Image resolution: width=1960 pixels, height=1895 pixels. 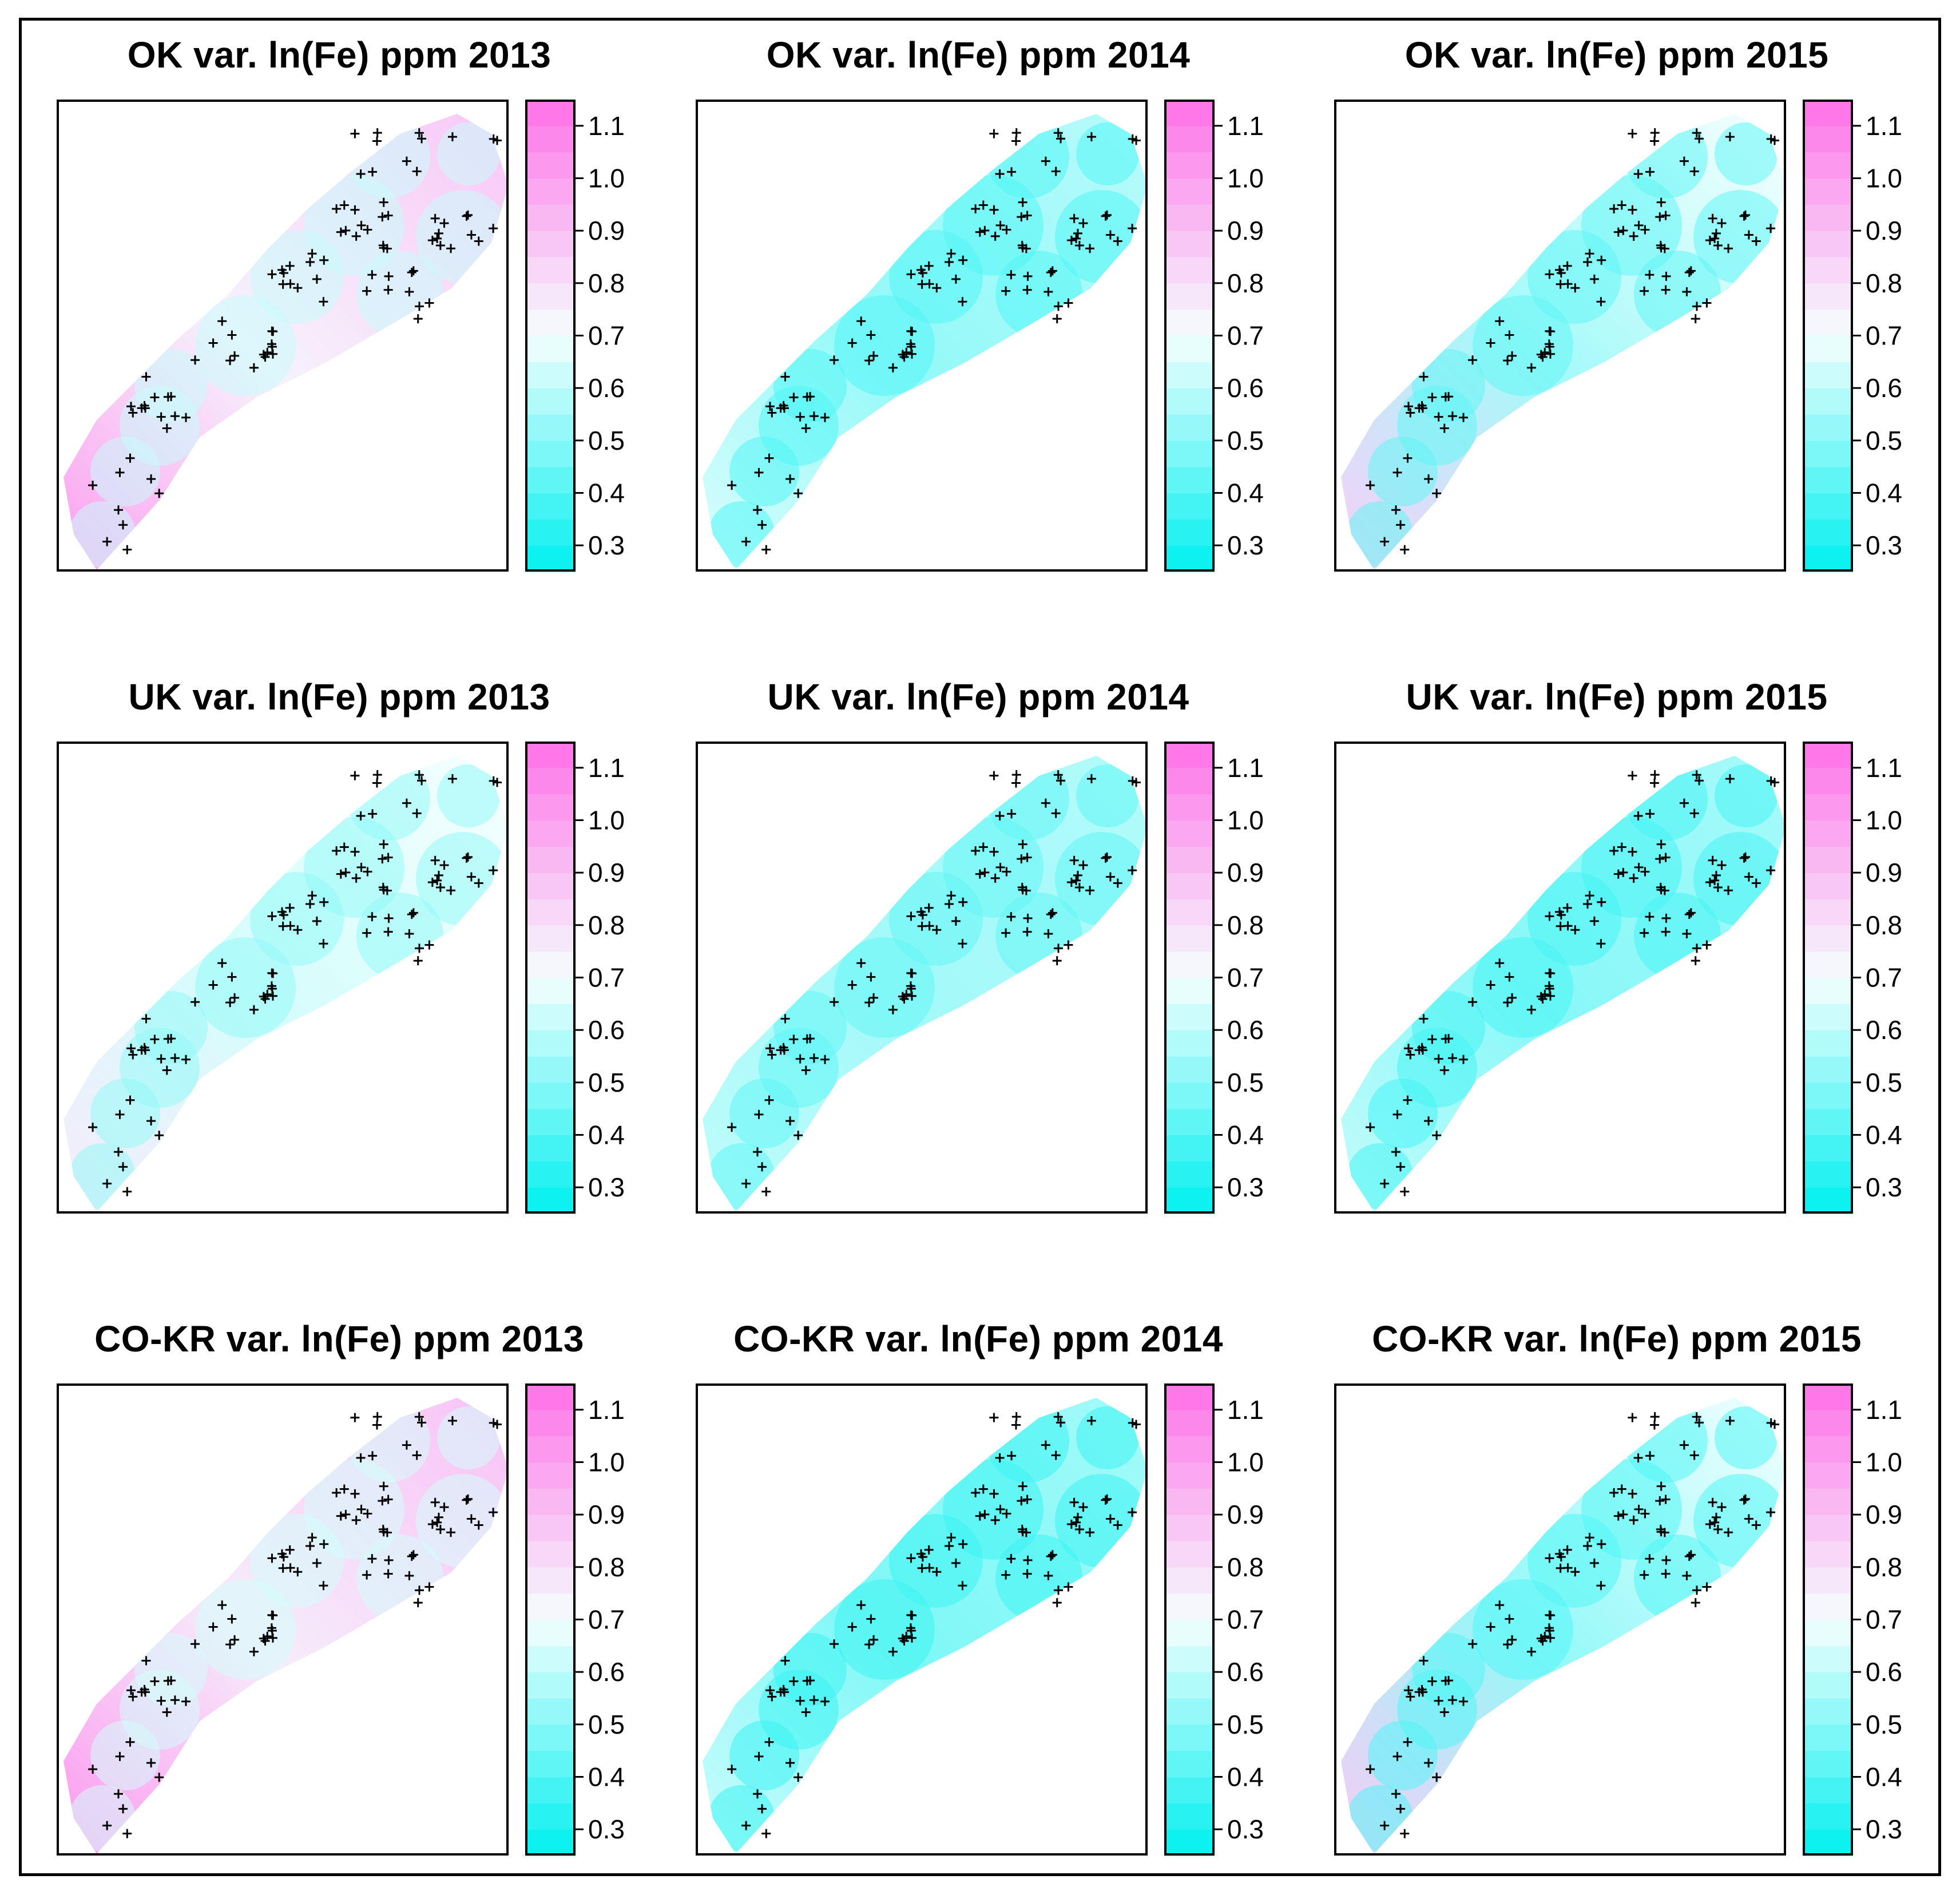 What do you see at coordinates (606, 545) in the screenshot?
I see `colorbar-tick-label: 0.3` at bounding box center [606, 545].